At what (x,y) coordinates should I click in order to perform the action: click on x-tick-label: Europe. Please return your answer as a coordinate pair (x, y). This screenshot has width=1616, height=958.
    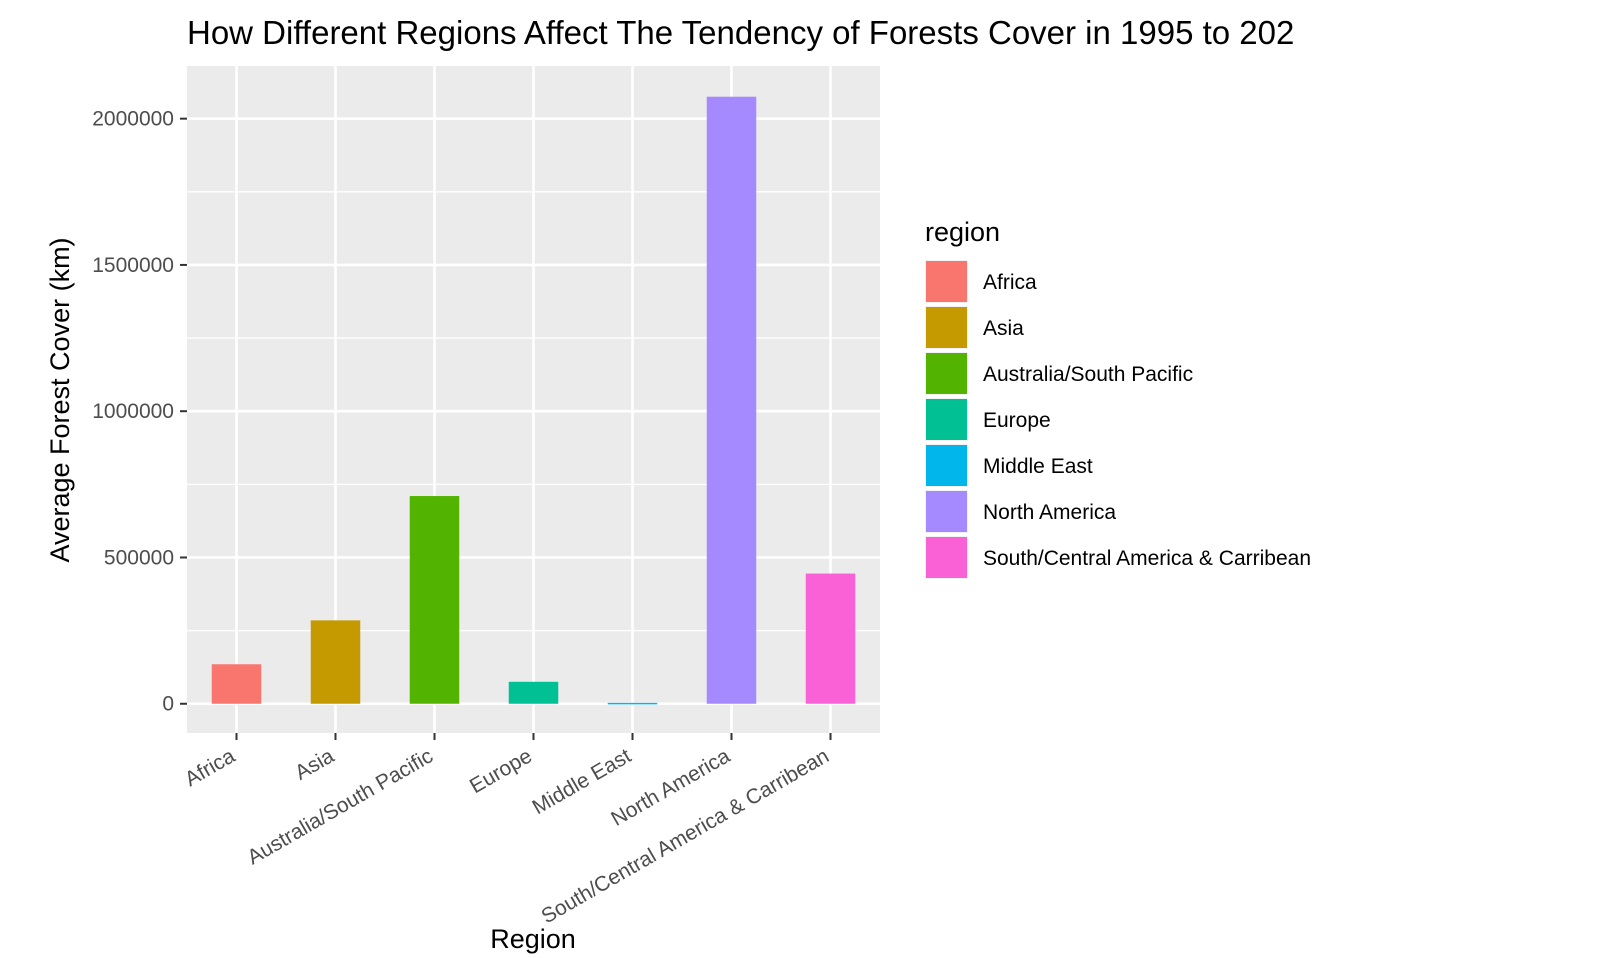
    Looking at the image, I should click on (501, 771).